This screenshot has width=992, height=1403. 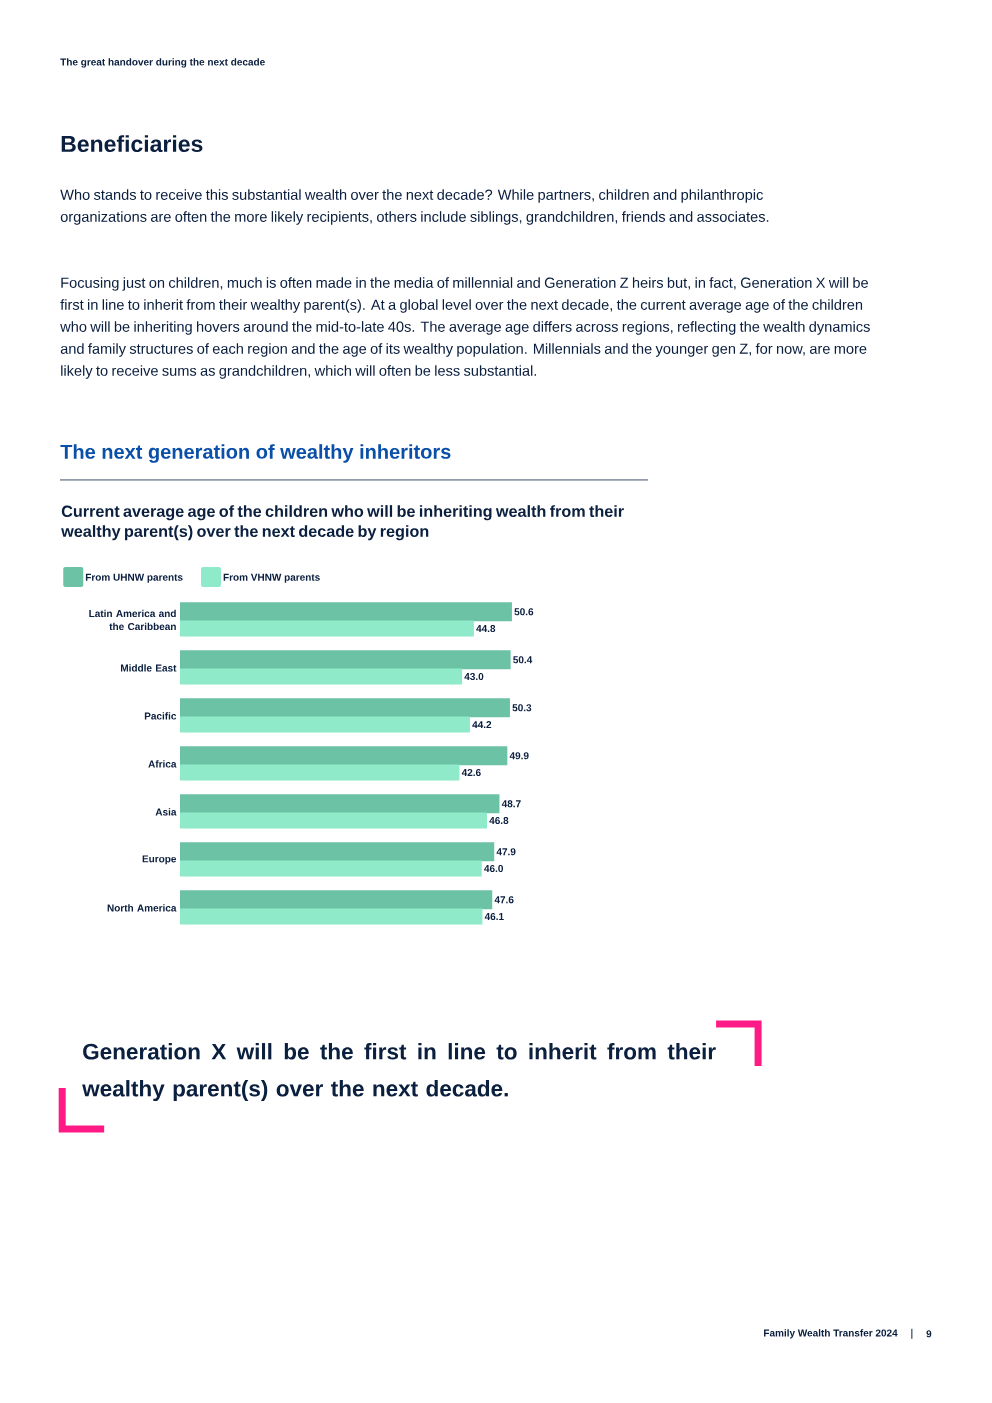 I want to click on text: Focusing just on children, much is often made in the media of millennial and Generation Z heirs but, in fact, Generation X will be first in line to inherit from their wealthy parent(s). At a global level over the next decade, the current average age of the children who will be inheriting hovers around the mid-to-late 40s. The average age differs across regions, reflecting the wealth dynamics and family structures of each region and the age of its wealthy population. Millennials and the younger gen Z, for now, are more likely to receive sums as grandchildren, which will often be less substantial., so click(x=465, y=328).